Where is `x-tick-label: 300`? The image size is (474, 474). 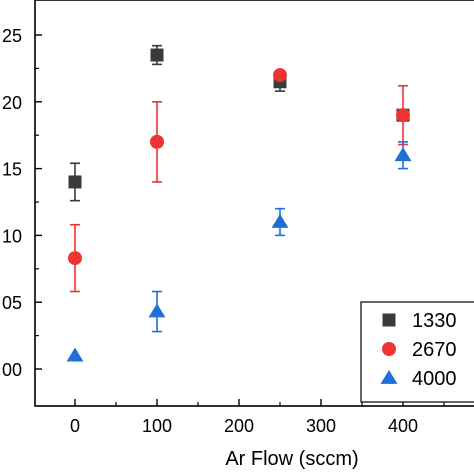
x-tick-label: 300 is located at coordinates (321, 426).